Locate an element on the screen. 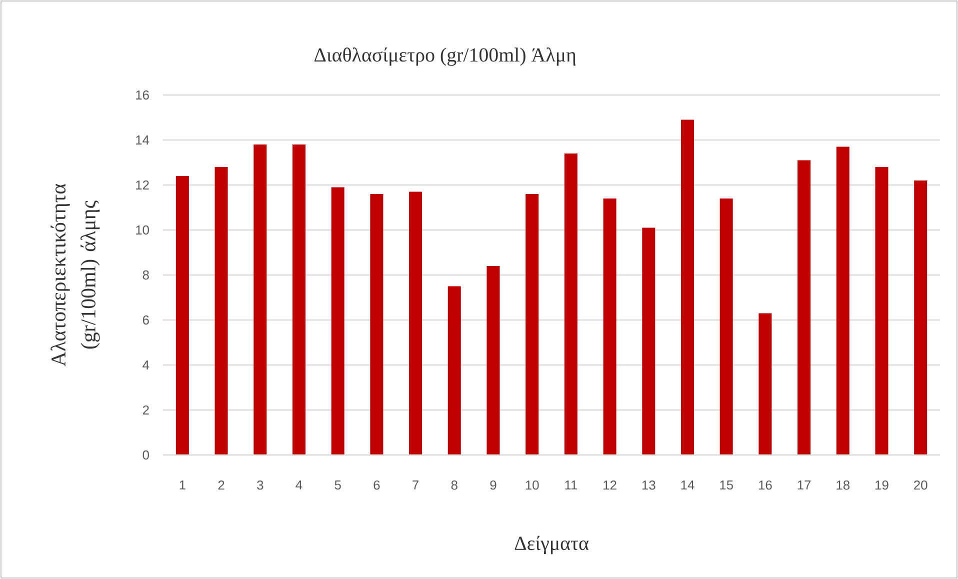  x-tick-label: 12 is located at coordinates (610, 485).